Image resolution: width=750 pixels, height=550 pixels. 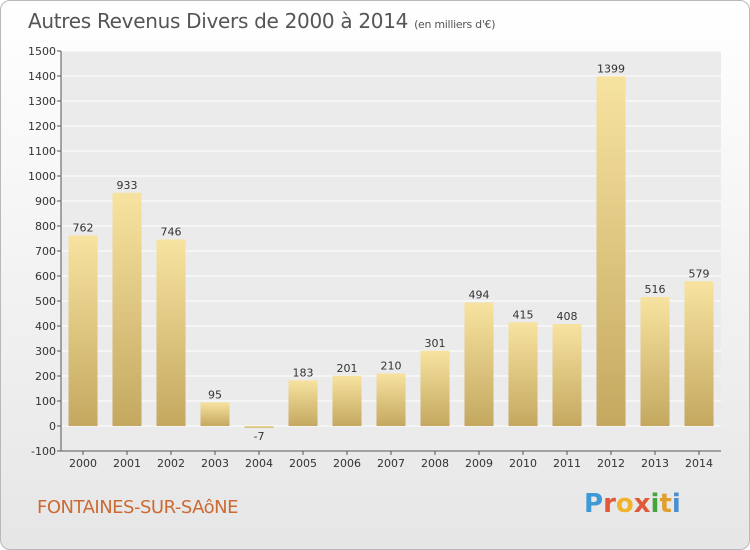 I want to click on data-label: 201, so click(x=347, y=368).